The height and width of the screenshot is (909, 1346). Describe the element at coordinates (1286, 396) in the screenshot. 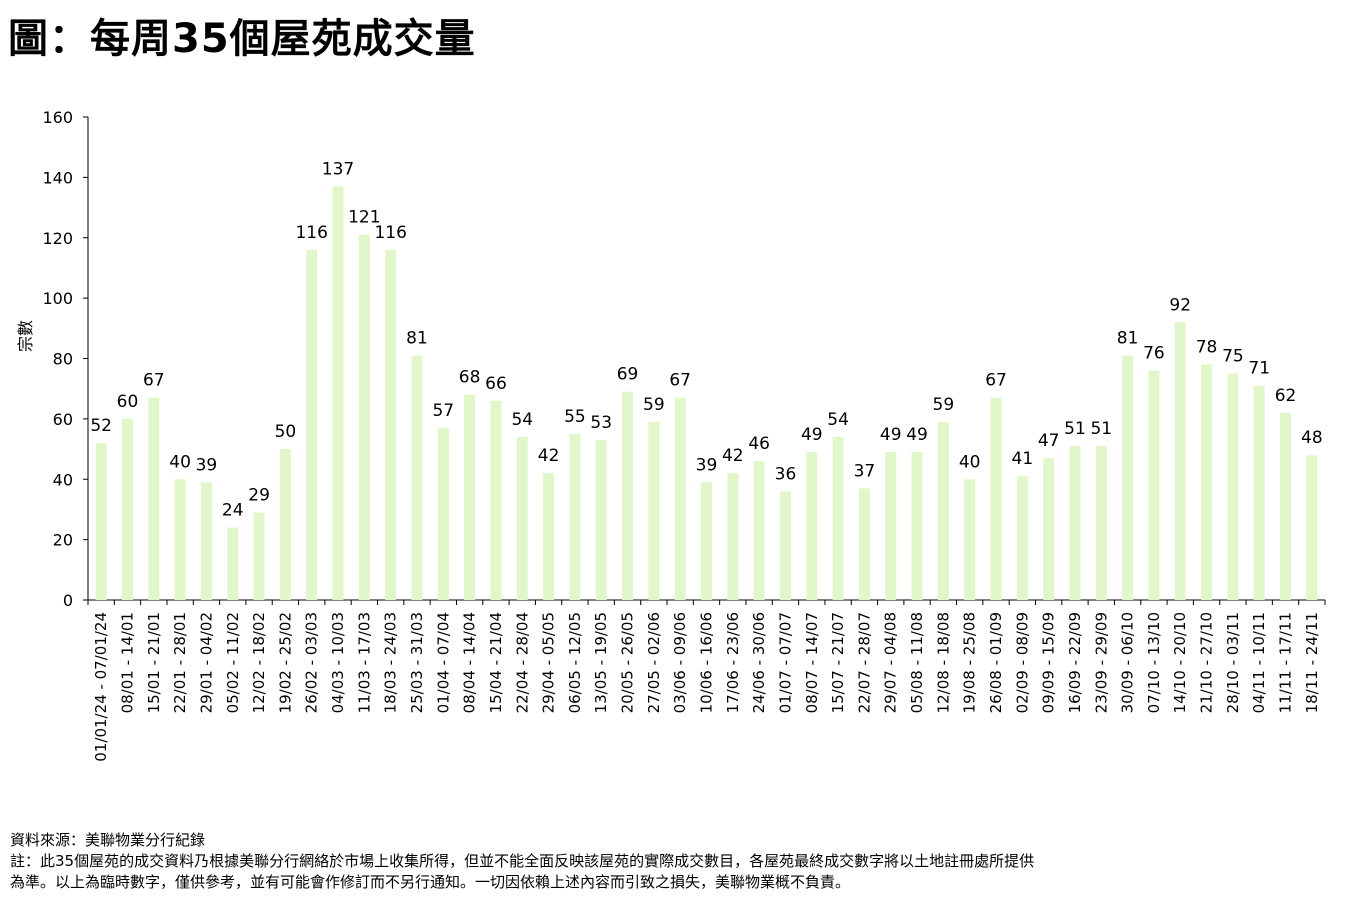

I see `data-label: 62` at that location.